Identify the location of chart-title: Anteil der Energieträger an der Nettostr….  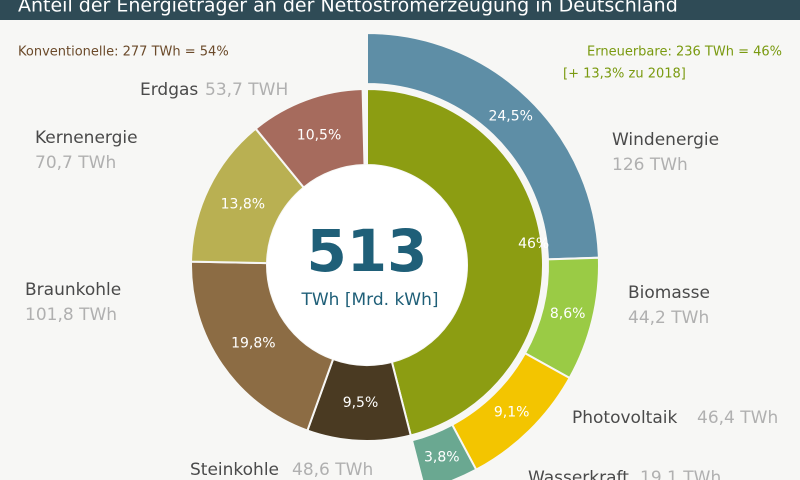
(348, 8).